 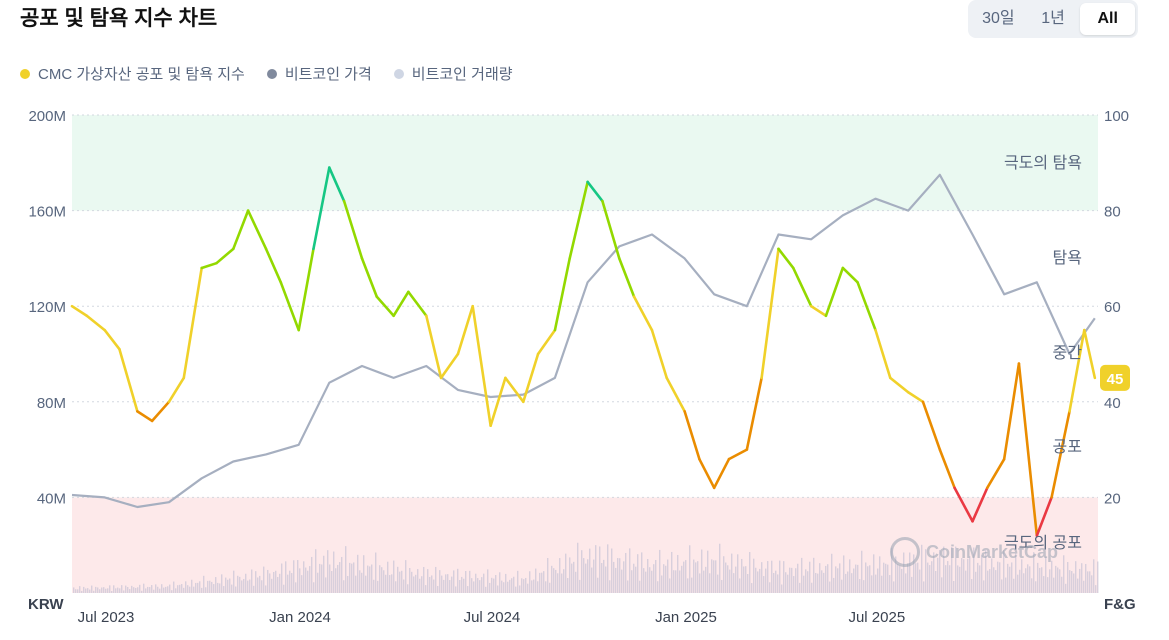 I want to click on legend-item-btc-volume: 비트코인 거래량, so click(x=453, y=73).